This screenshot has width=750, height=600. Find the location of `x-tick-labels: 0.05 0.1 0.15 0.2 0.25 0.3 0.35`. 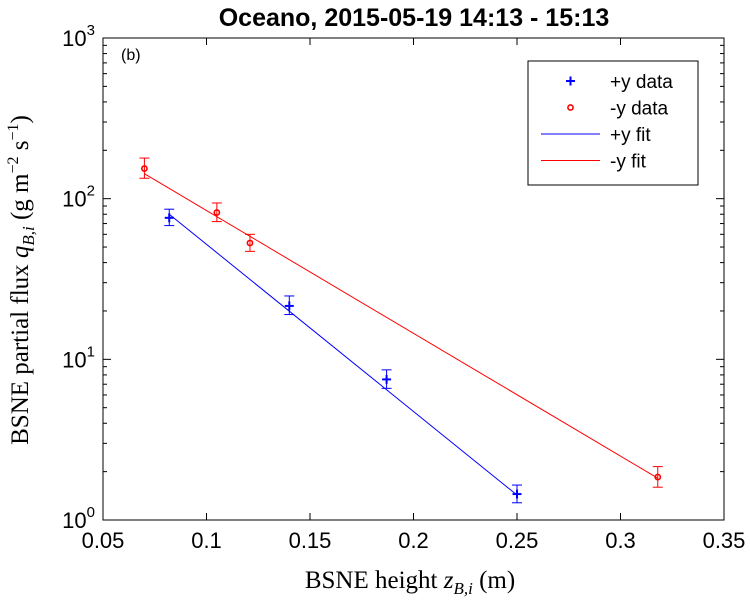

x-tick-labels: 0.05 0.1 0.15 0.2 0.25 0.3 0.35 is located at coordinates (414, 540).